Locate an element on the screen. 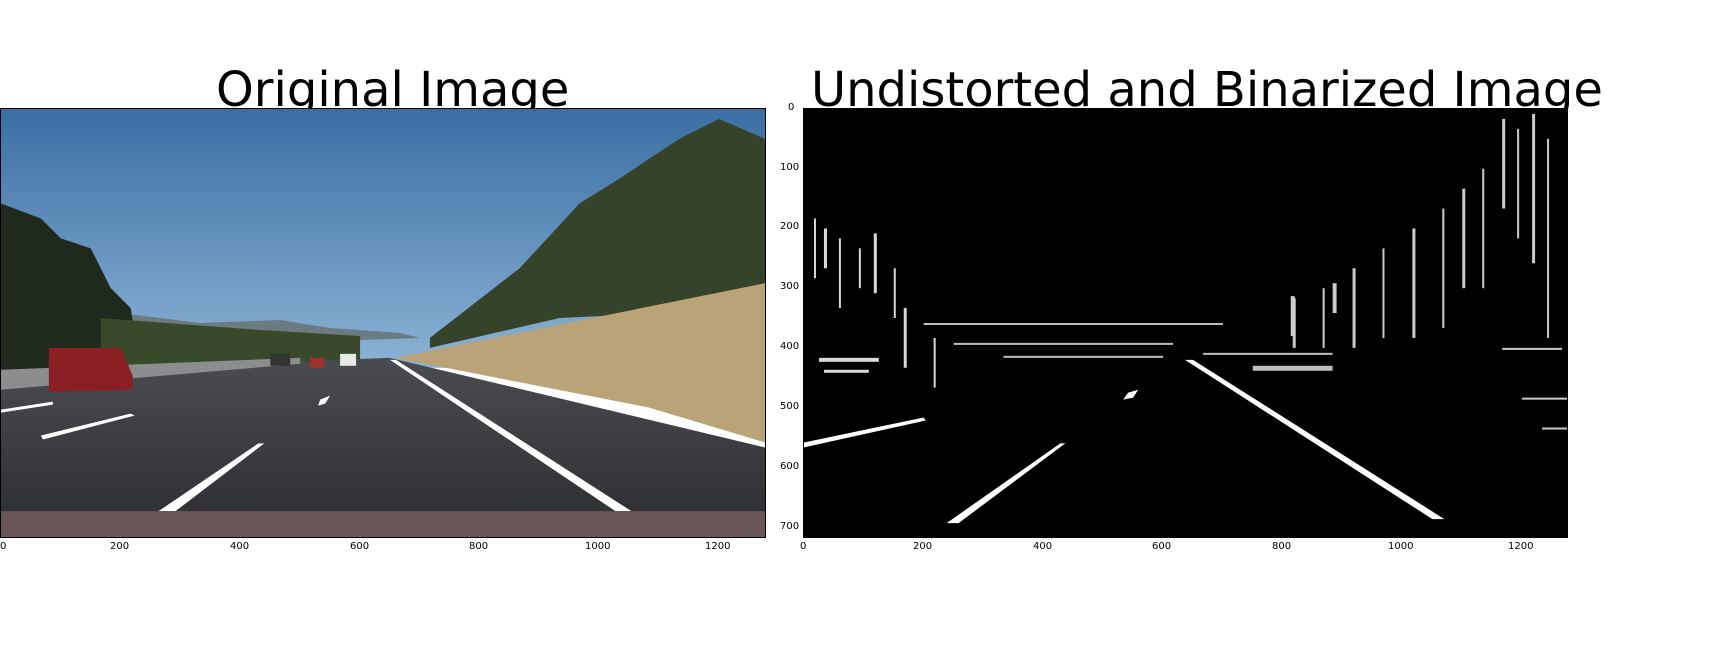 The width and height of the screenshot is (1728, 648). original-image-title: Original Image is located at coordinates (393, 90).